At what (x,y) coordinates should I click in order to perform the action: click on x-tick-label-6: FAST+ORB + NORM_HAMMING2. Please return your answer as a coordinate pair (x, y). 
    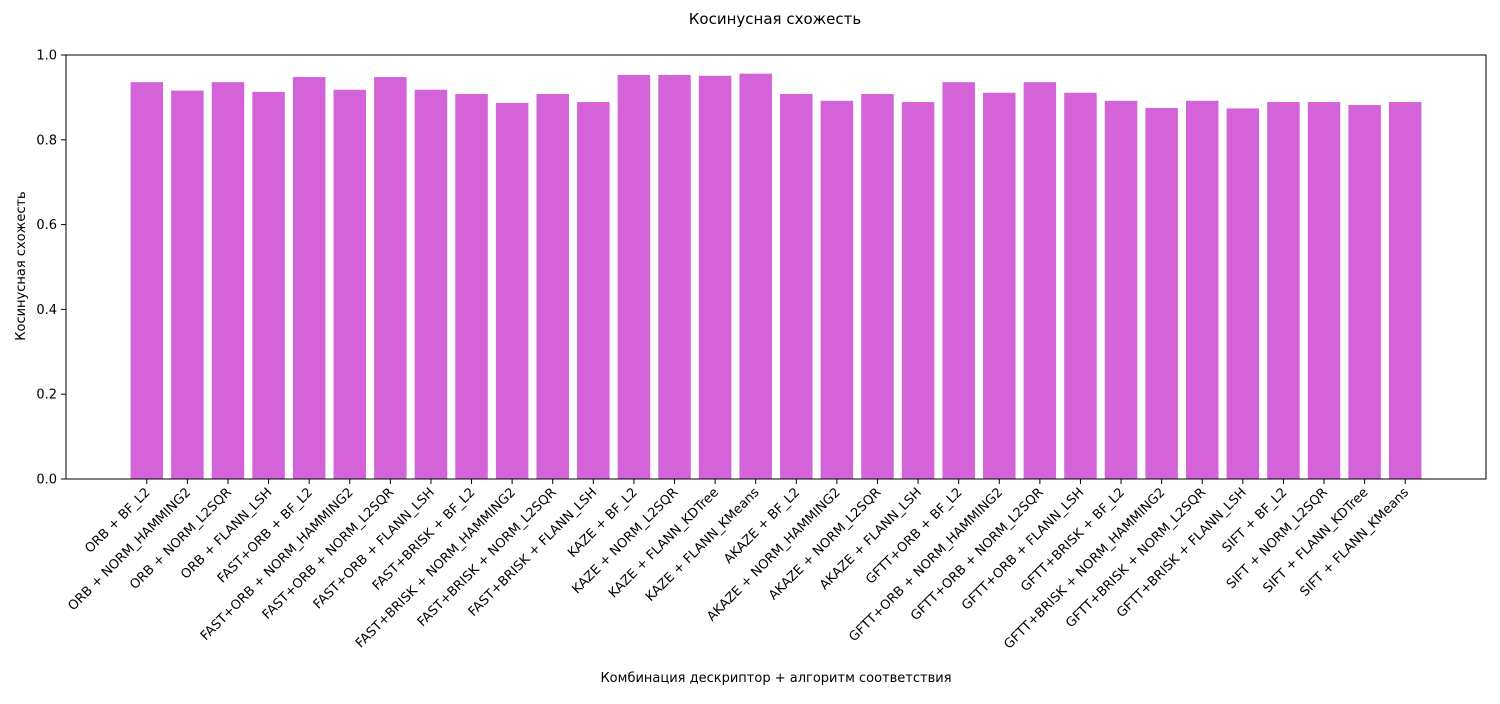
    Looking at the image, I should click on (277, 564).